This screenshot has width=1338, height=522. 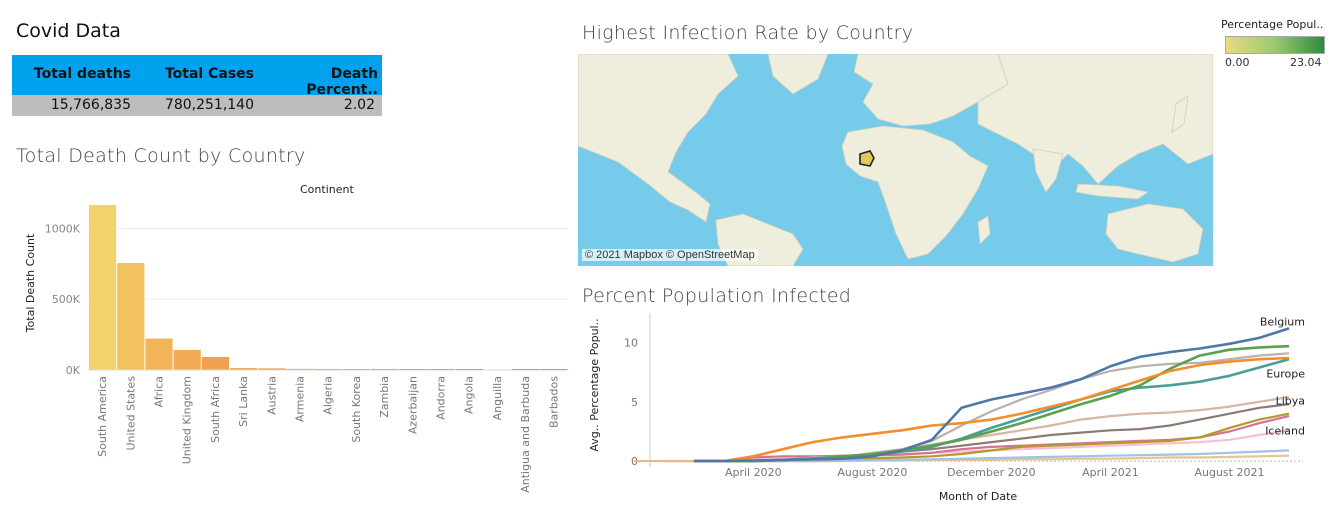 What do you see at coordinates (553, 402) in the screenshot?
I see `bar-x-tick-label: Barbados` at bounding box center [553, 402].